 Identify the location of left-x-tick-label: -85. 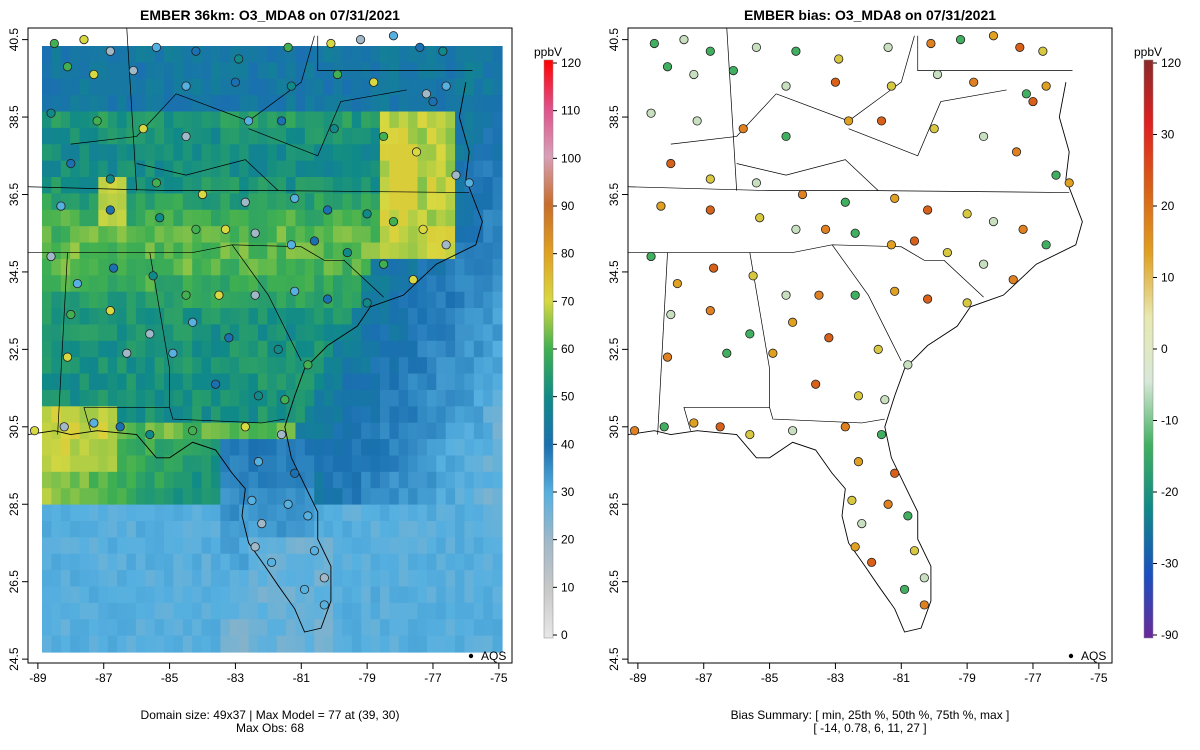
(170, 678).